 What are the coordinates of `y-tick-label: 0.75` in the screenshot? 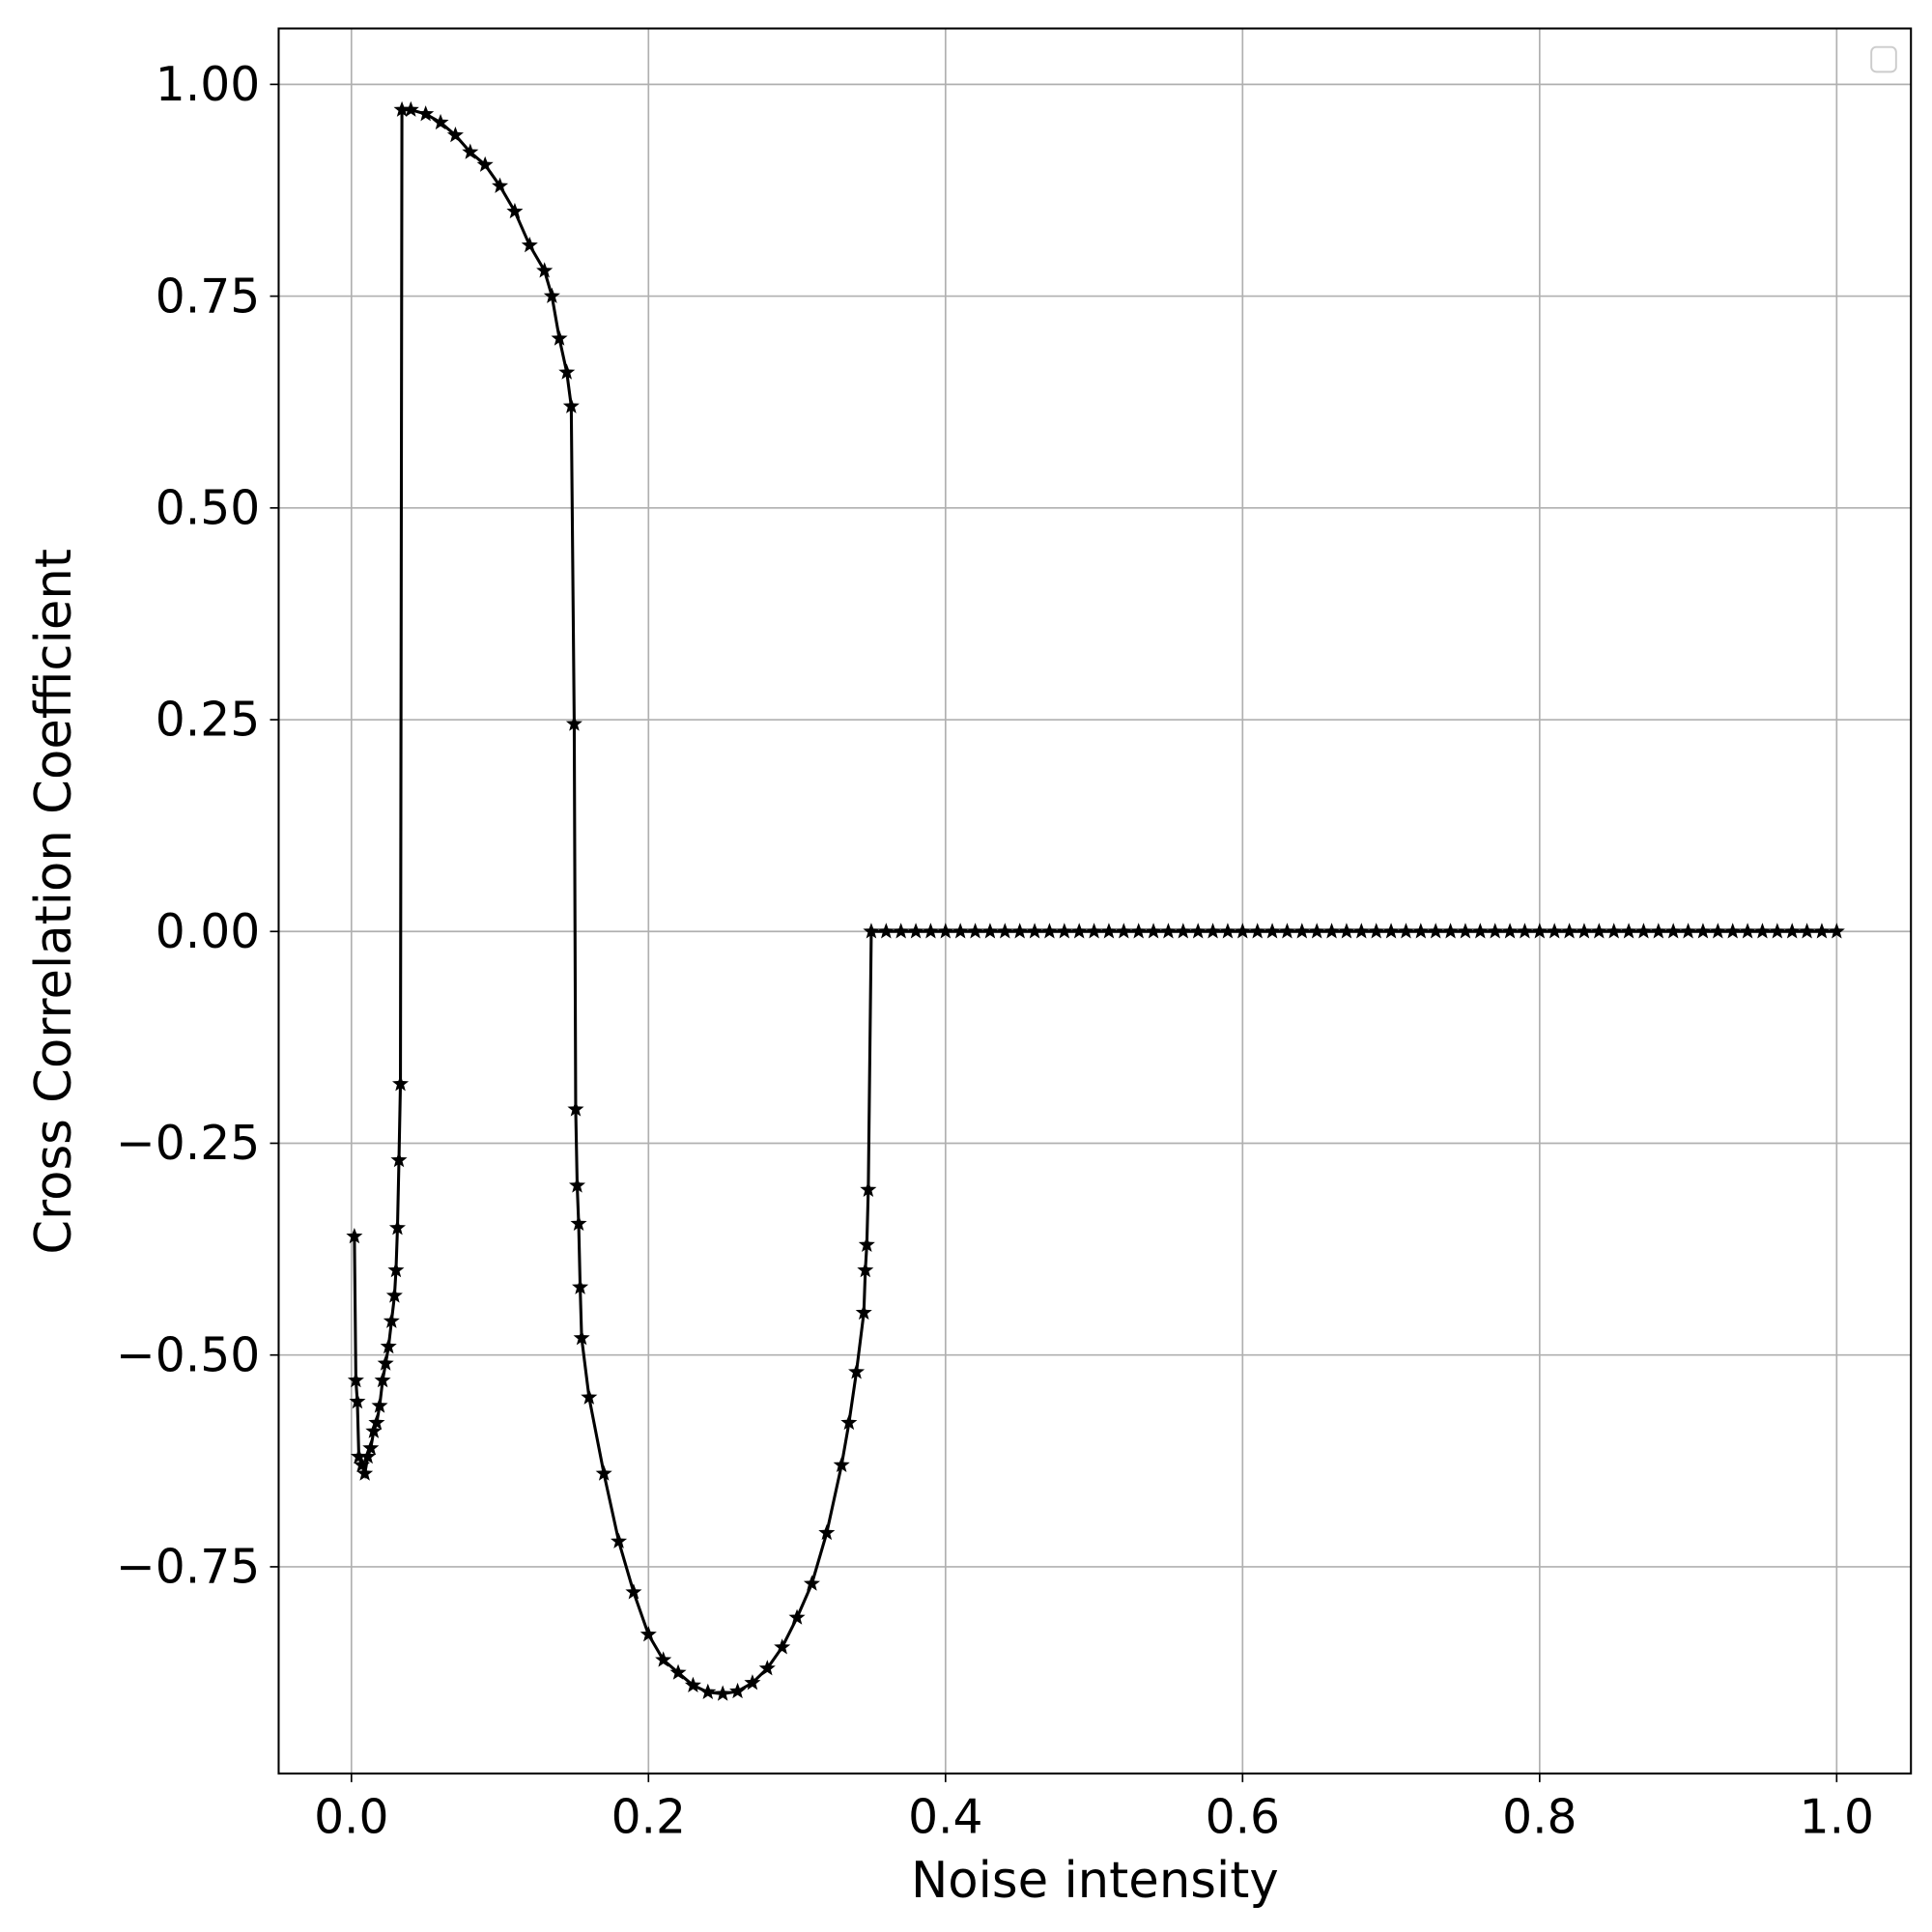 It's located at (208, 297).